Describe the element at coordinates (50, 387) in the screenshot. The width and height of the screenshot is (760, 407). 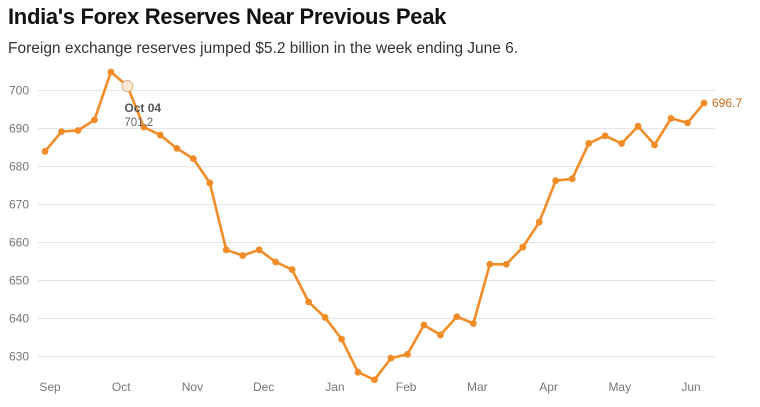
I see `x-tick-label: Sep` at that location.